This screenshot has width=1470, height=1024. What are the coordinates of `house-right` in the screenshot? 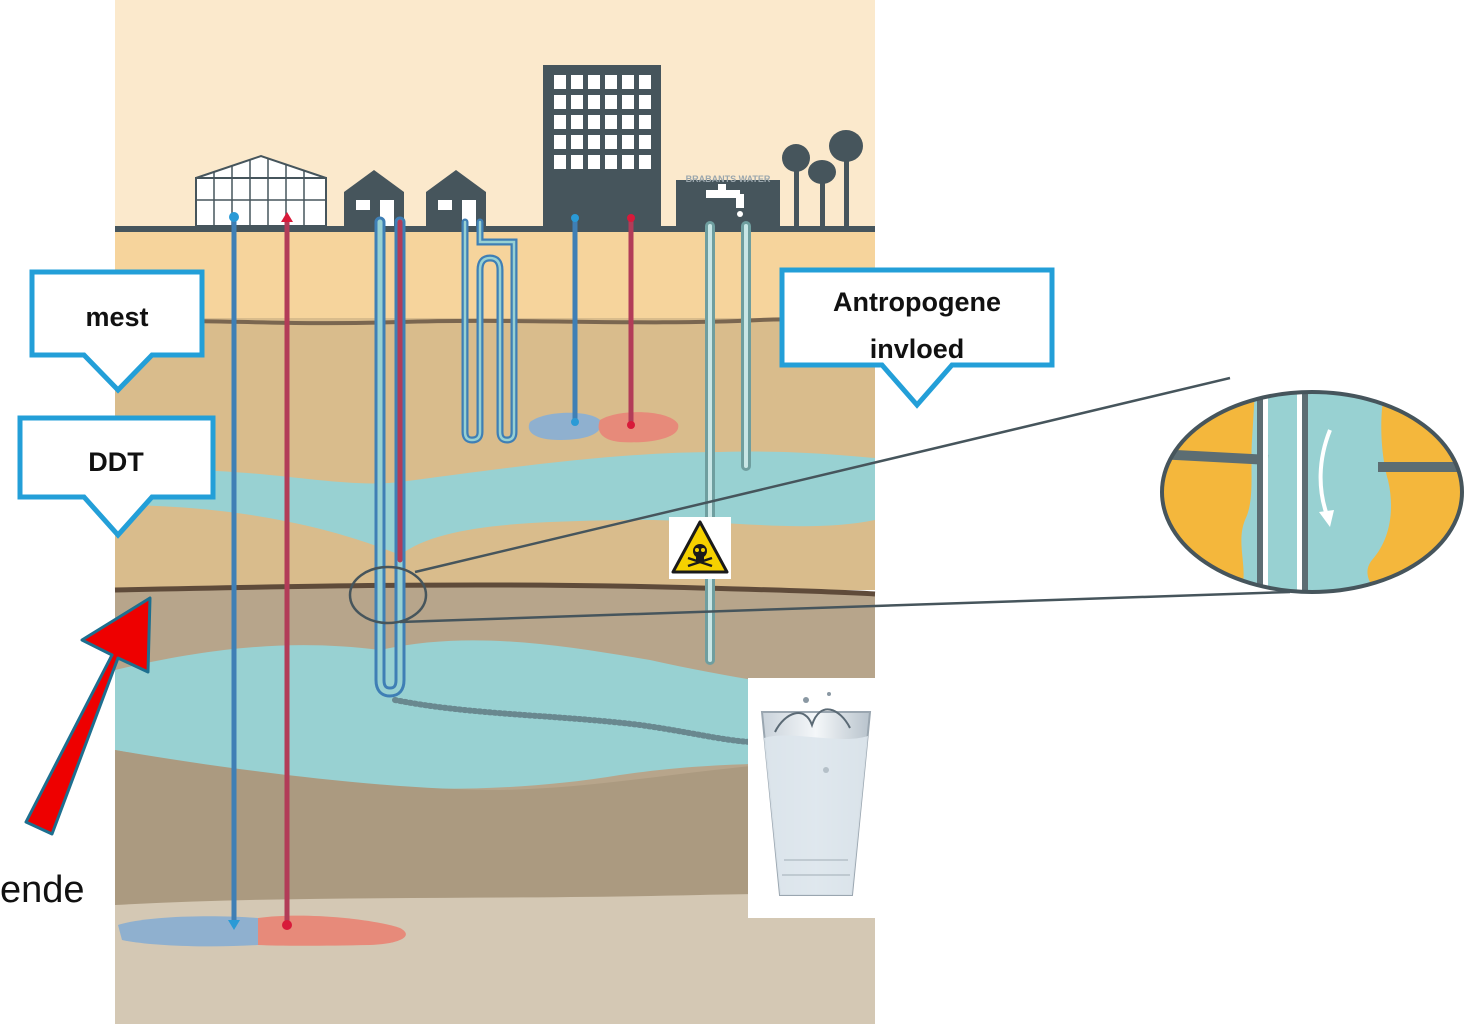 It's located at (456, 198).